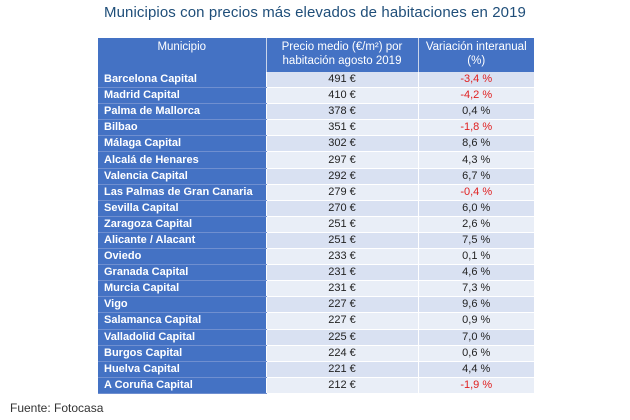 The height and width of the screenshot is (420, 630). I want to click on table-row: Burgos Capital 224 €0,6 %, so click(316, 353).